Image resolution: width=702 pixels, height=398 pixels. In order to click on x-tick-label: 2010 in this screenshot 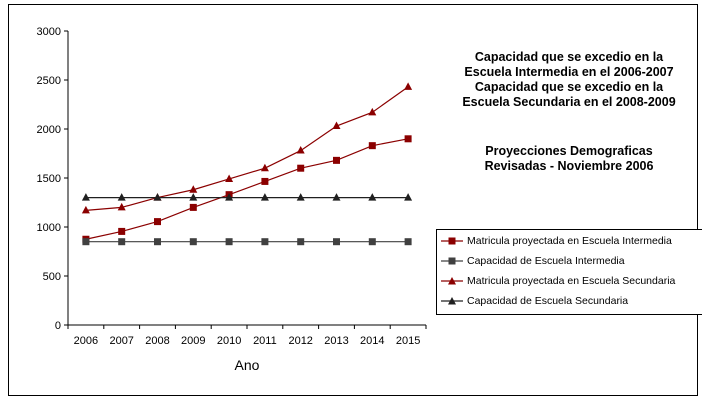, I will do `click(229, 341)`.